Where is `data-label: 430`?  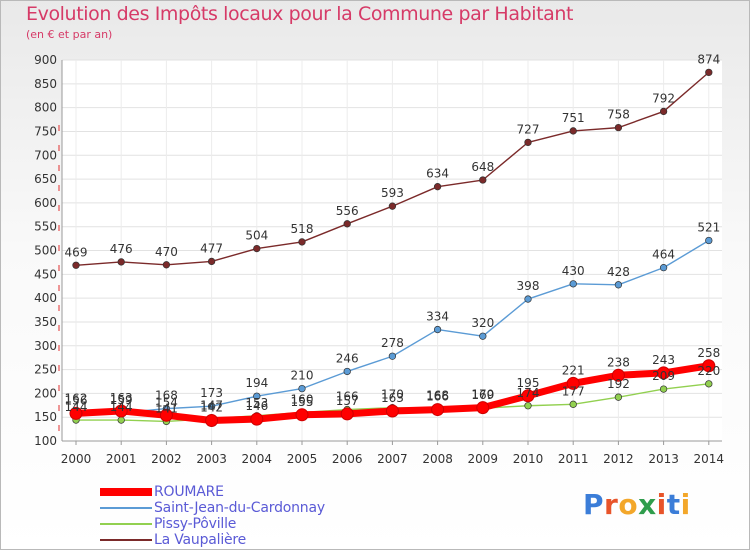 data-label: 430 is located at coordinates (573, 271).